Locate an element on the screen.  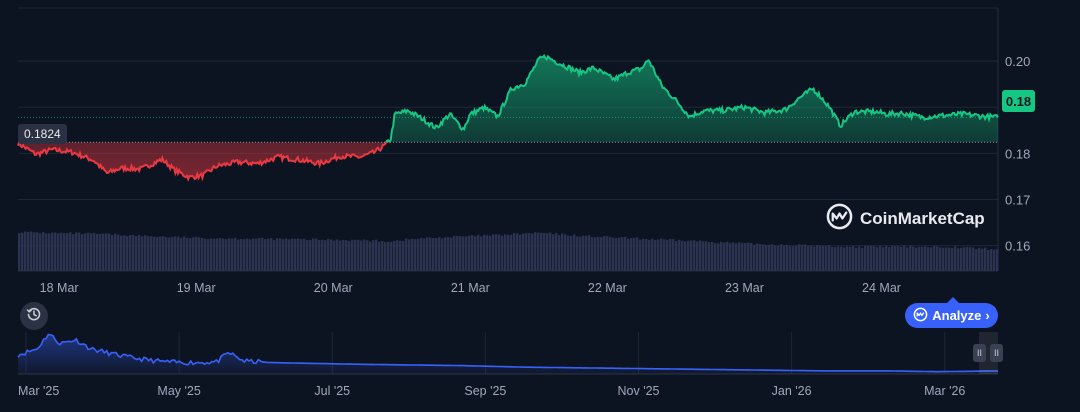
analyze-button: Analyze › is located at coordinates (951, 312).